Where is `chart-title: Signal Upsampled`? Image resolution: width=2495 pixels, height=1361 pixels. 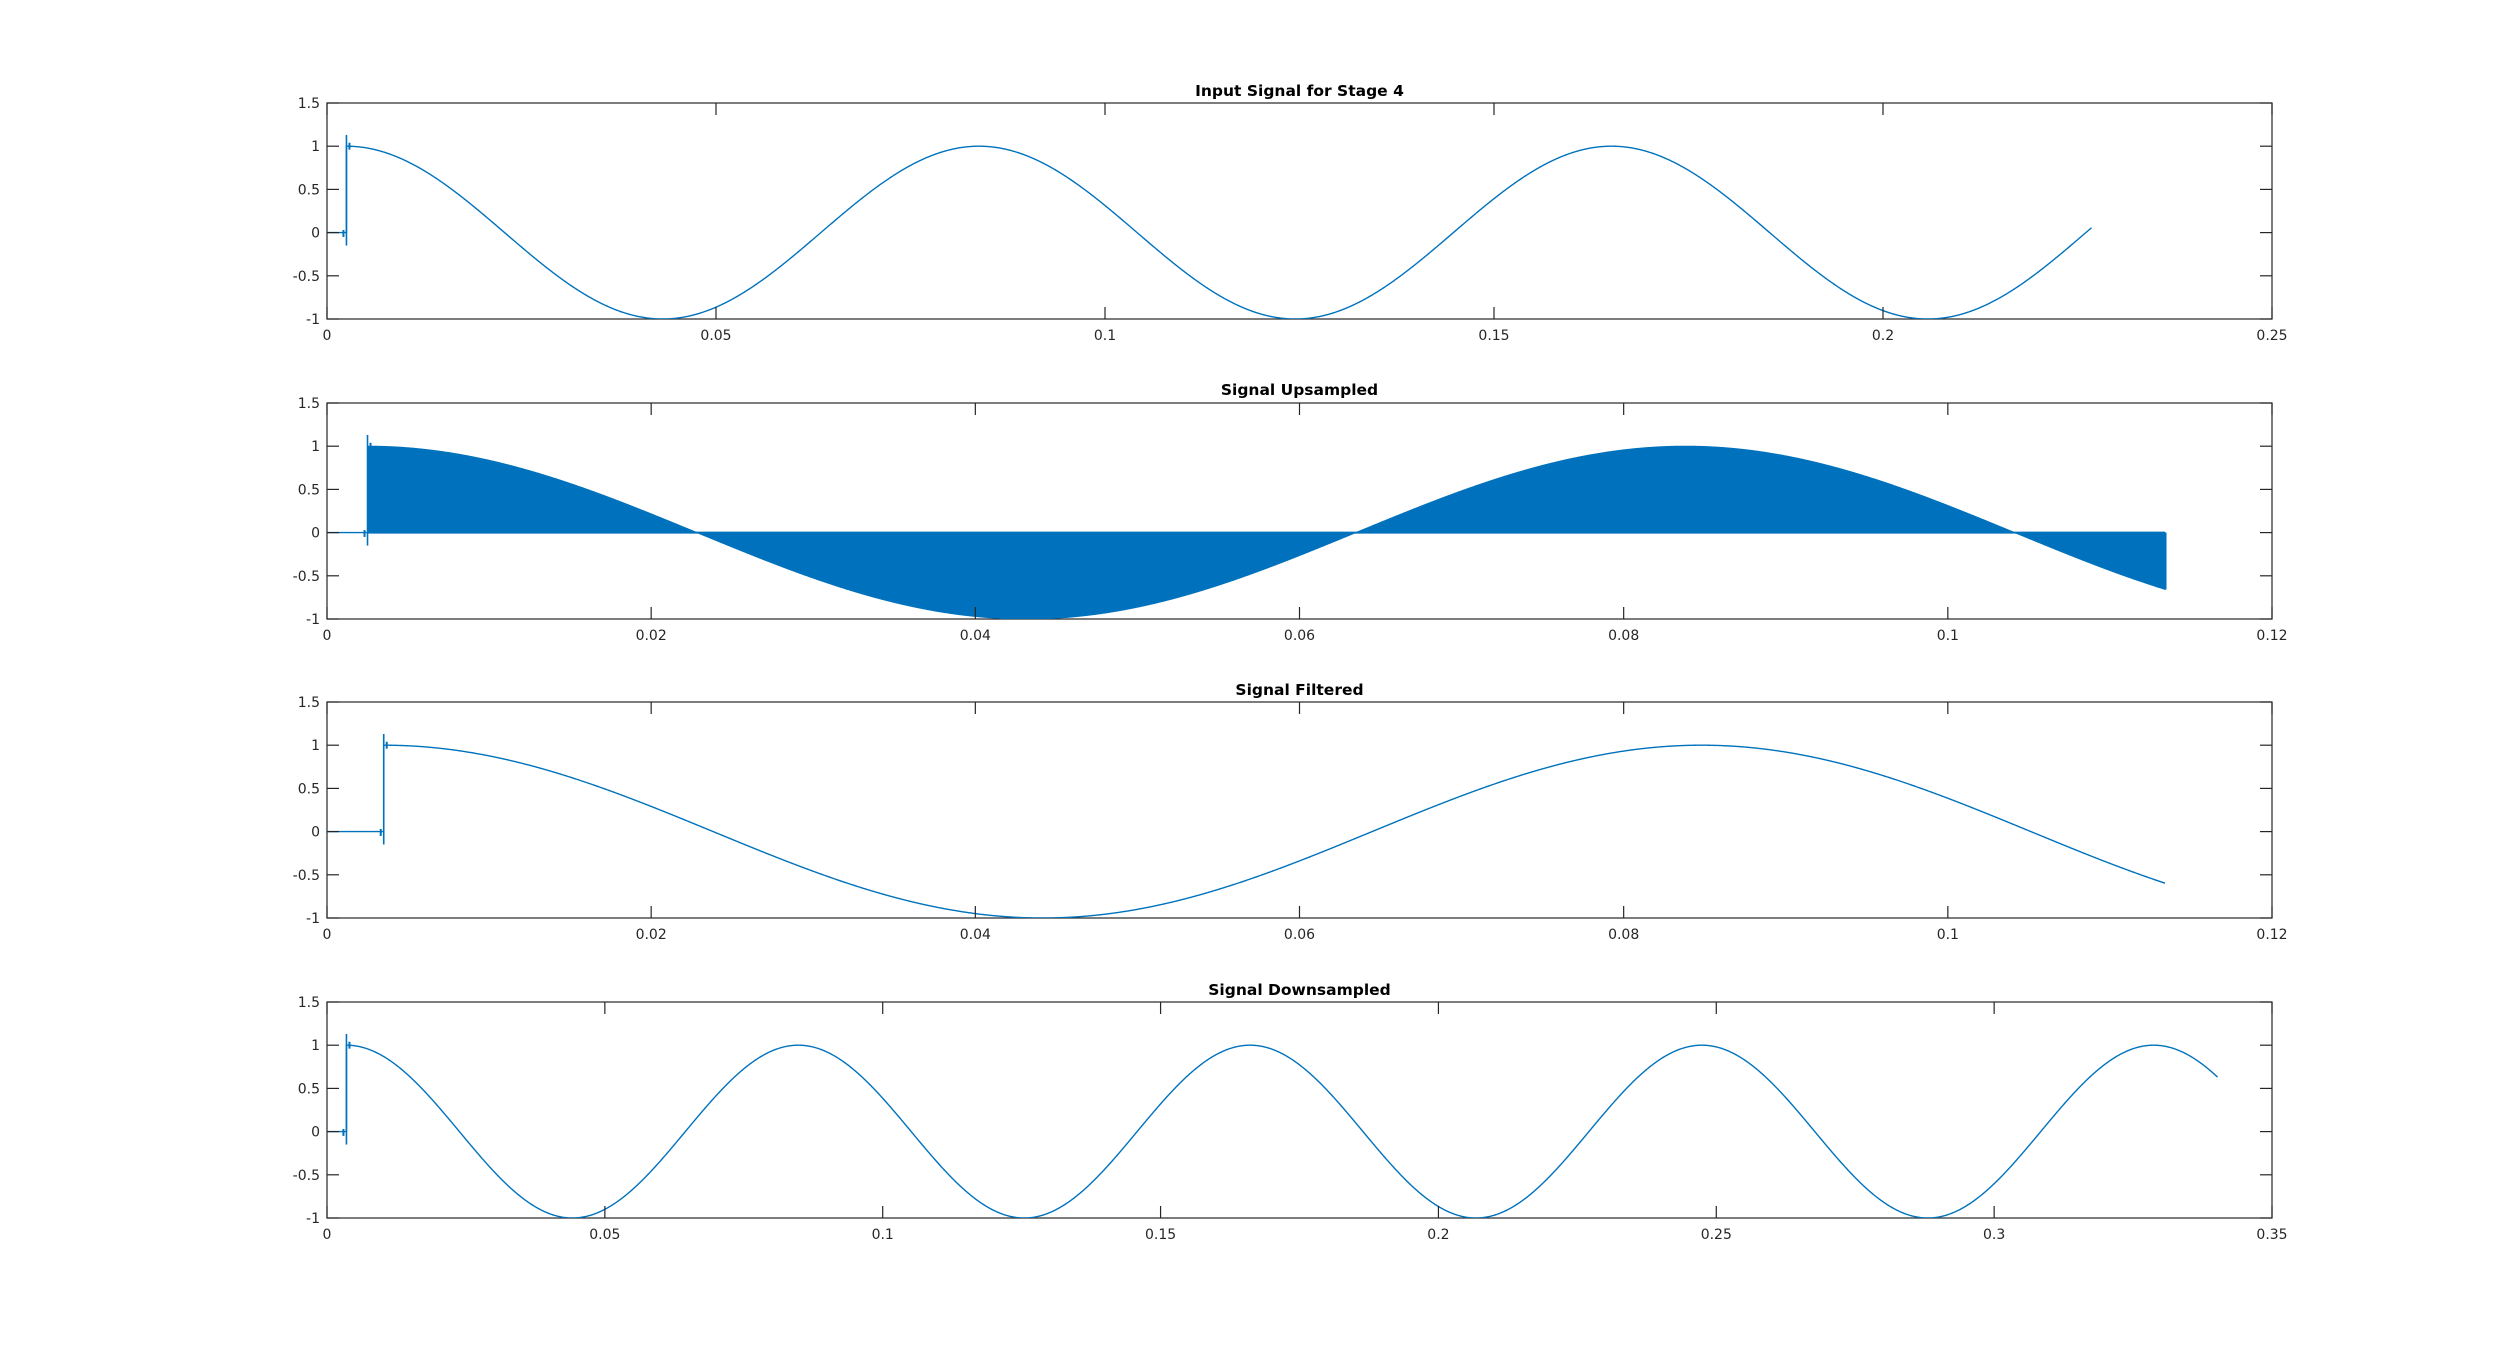
chart-title: Signal Upsampled is located at coordinates (1299, 390).